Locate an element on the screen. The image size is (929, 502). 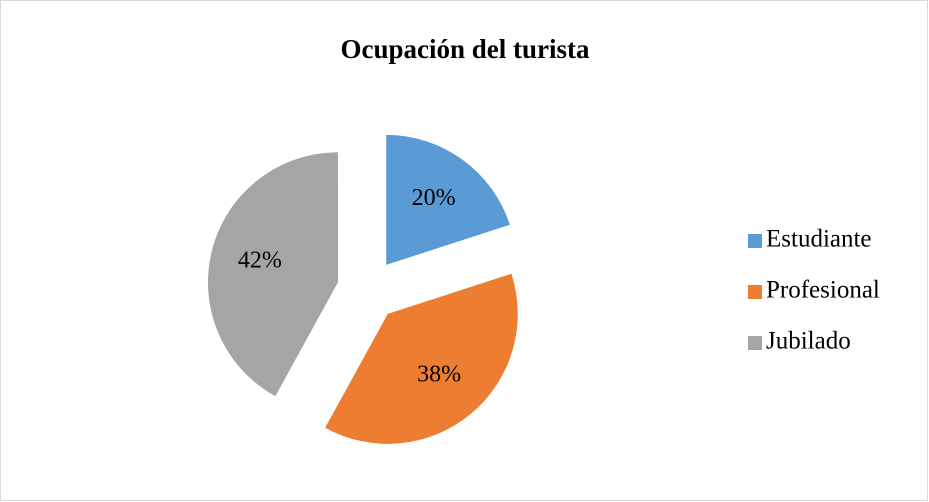
legend-label: Jubilado is located at coordinates (808, 341).